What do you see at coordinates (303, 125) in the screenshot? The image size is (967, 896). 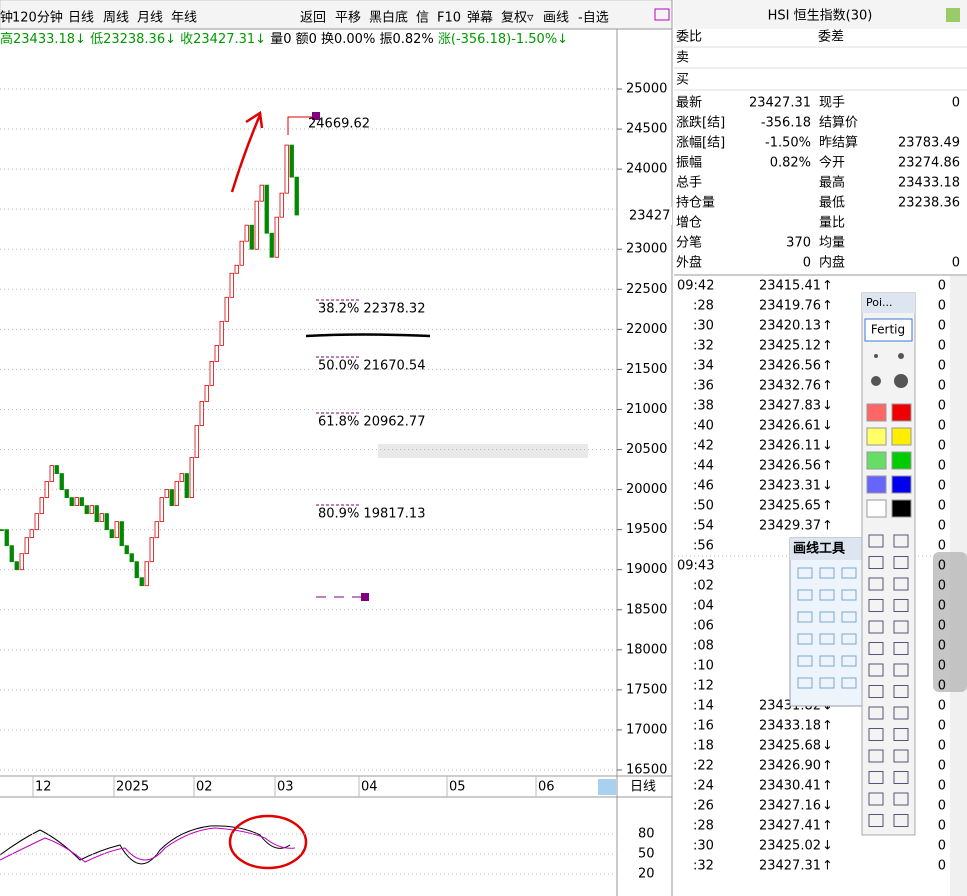 I see `peak-marker` at bounding box center [303, 125].